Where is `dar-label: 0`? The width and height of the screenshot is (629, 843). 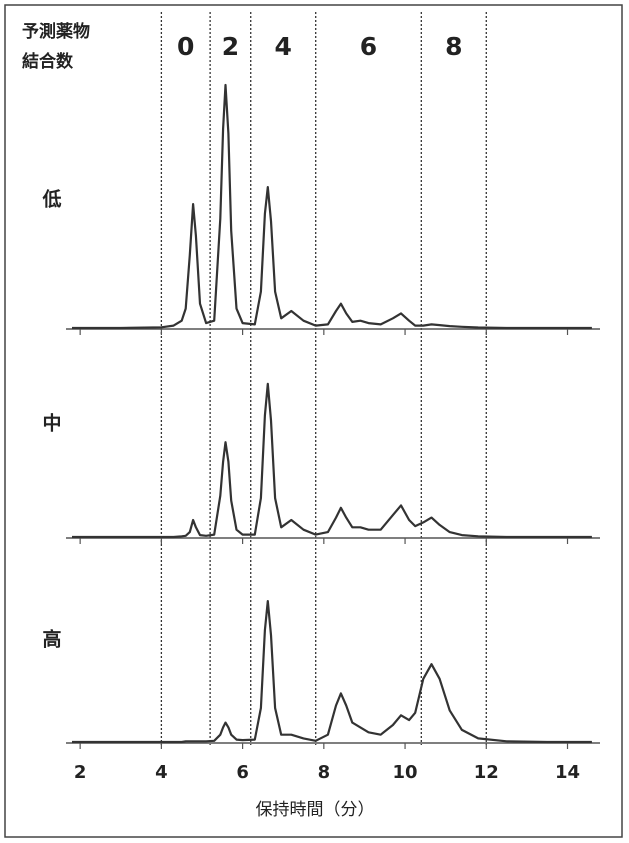
dar-label: 0 is located at coordinates (185, 46).